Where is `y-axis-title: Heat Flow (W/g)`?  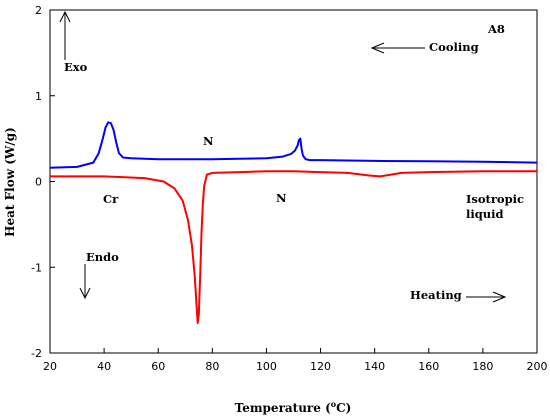
y-axis-title: Heat Flow (W/g) is located at coordinates (10, 182).